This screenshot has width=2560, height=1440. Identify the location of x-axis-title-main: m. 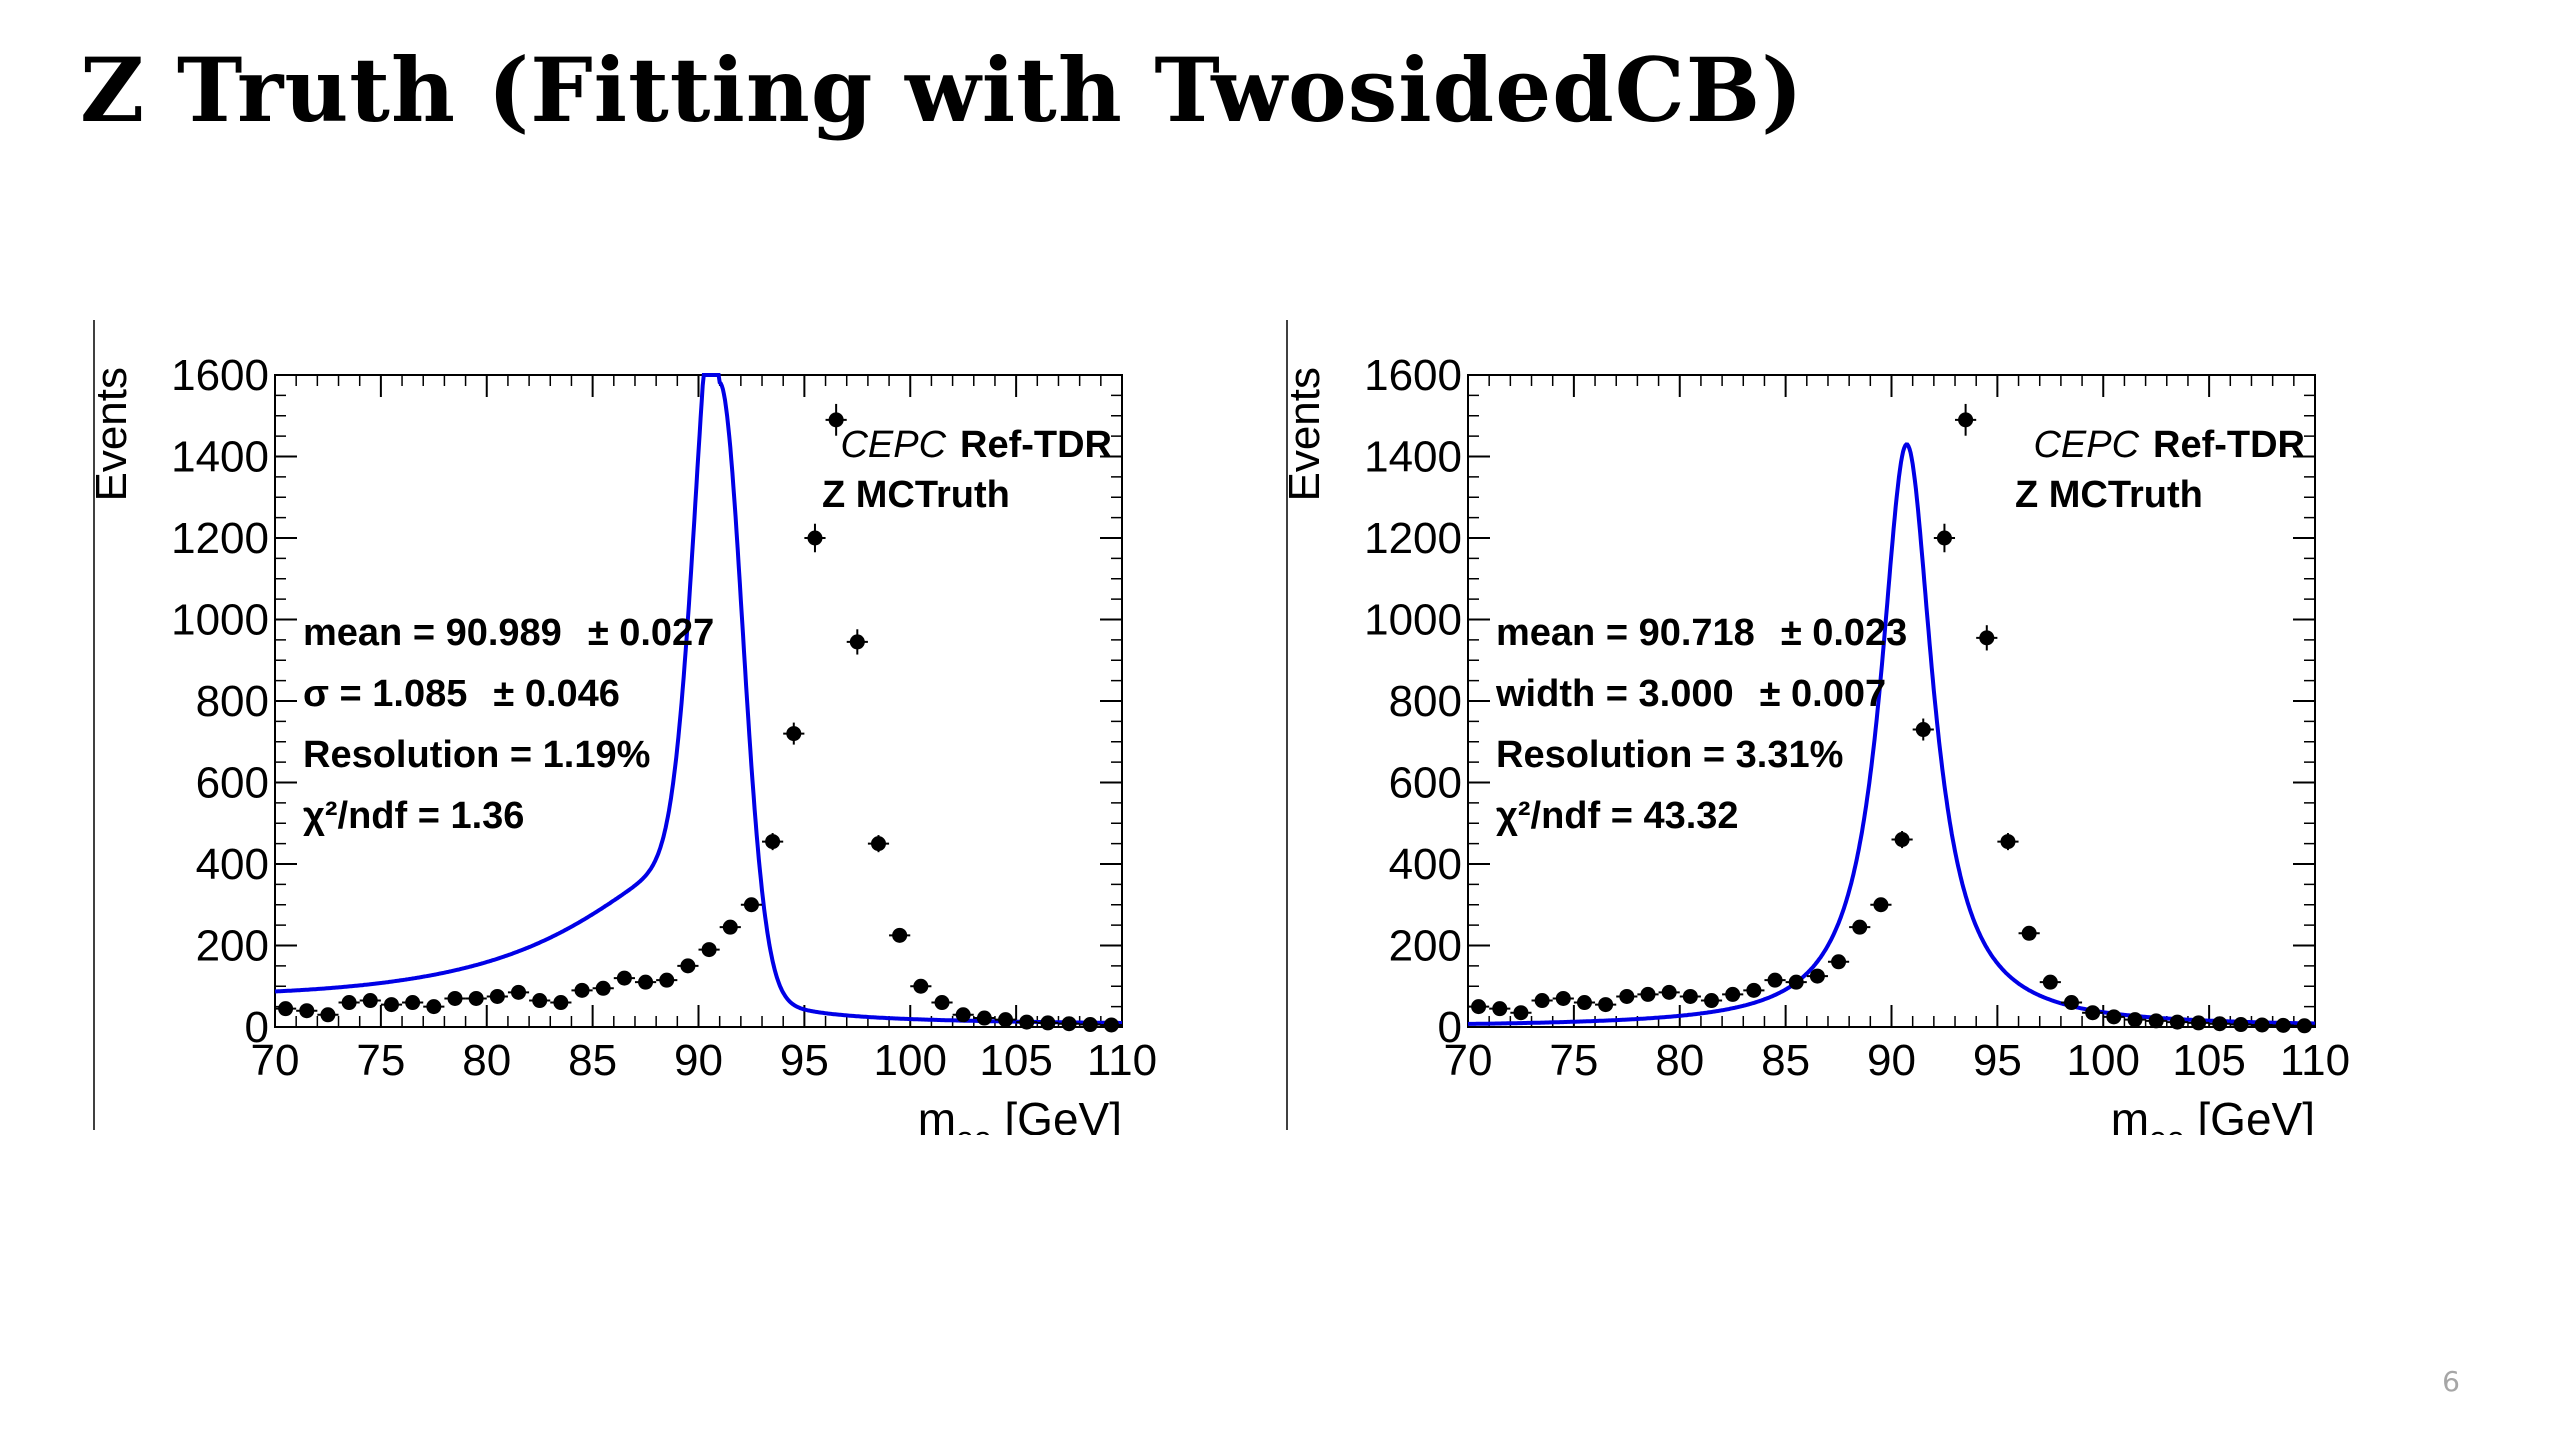
(2130, 1114).